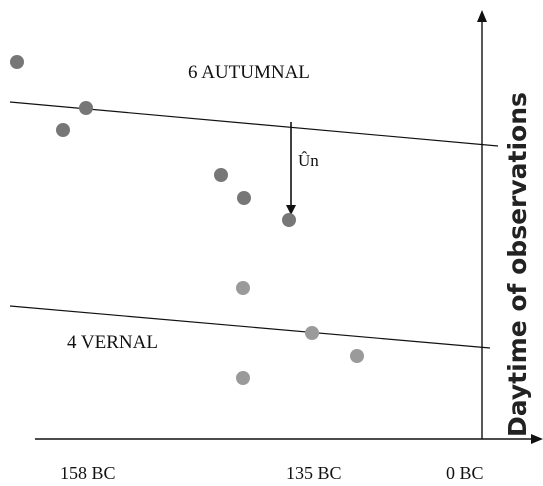 This screenshot has height=486, width=543. Describe the element at coordinates (517, 264) in the screenshot. I see `y-axis-label: Daytime of observations` at that location.